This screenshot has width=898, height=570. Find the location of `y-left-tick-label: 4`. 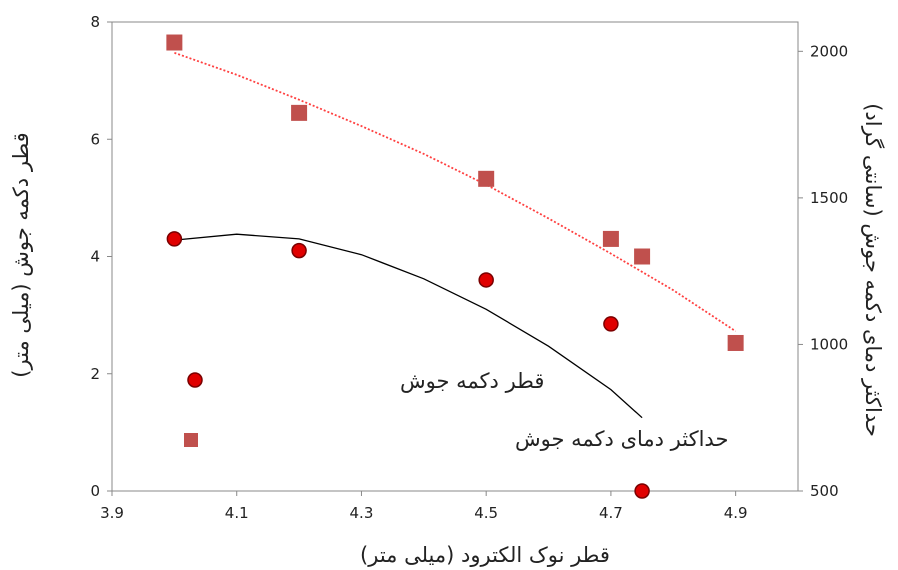

y-left-tick-label: 4 is located at coordinates (95, 257).